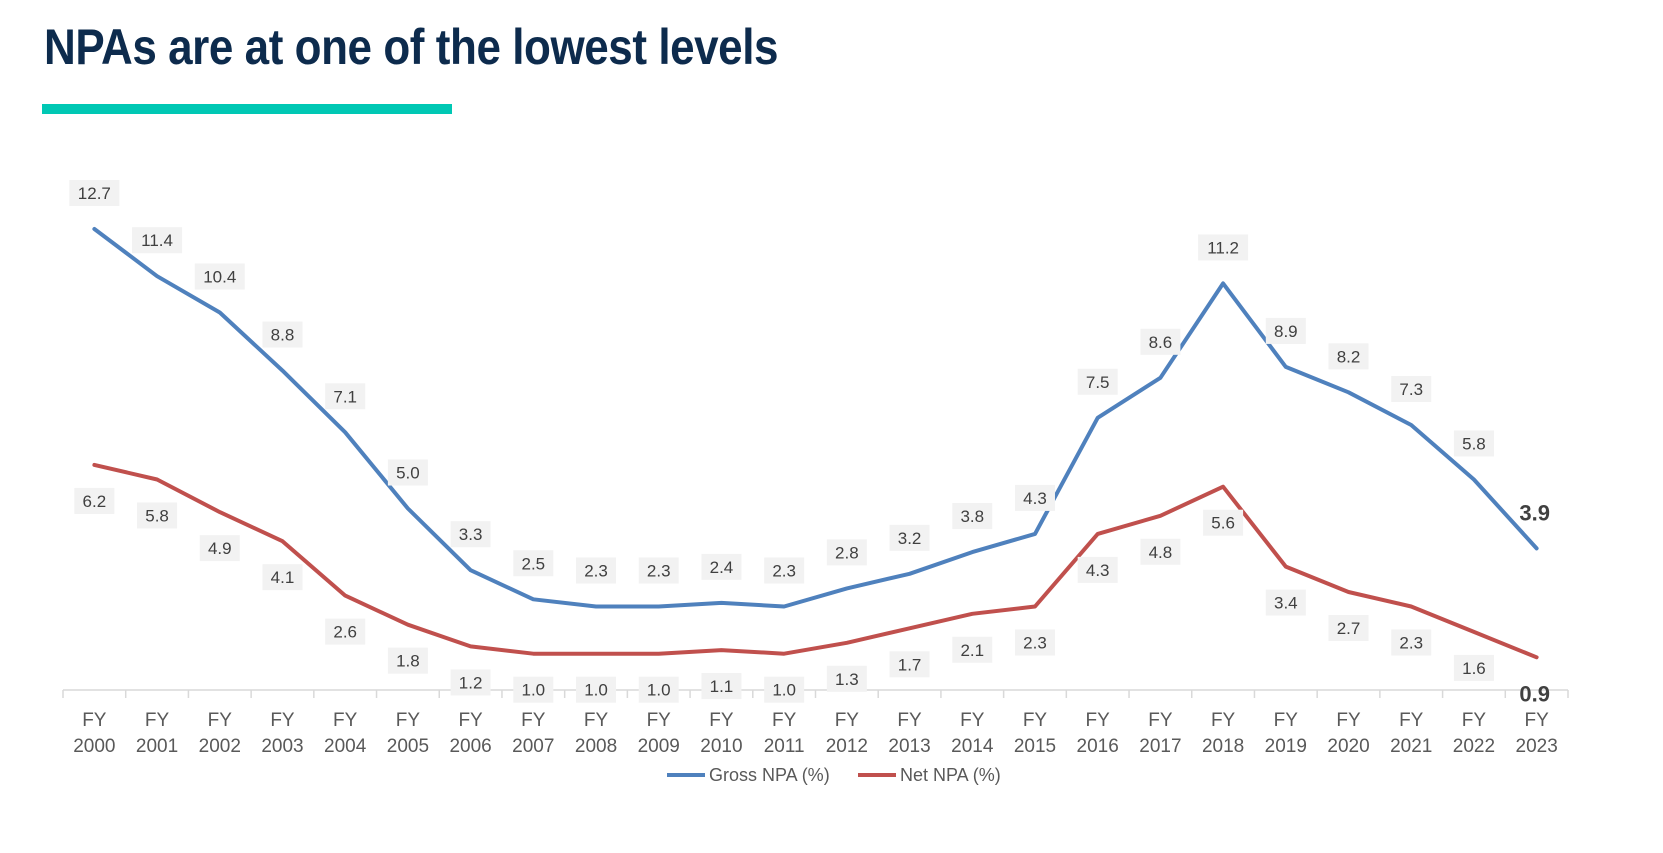 Image resolution: width=1663 pixels, height=853 pixels. What do you see at coordinates (282, 746) in the screenshot?
I see `x-tick-label: 2003` at bounding box center [282, 746].